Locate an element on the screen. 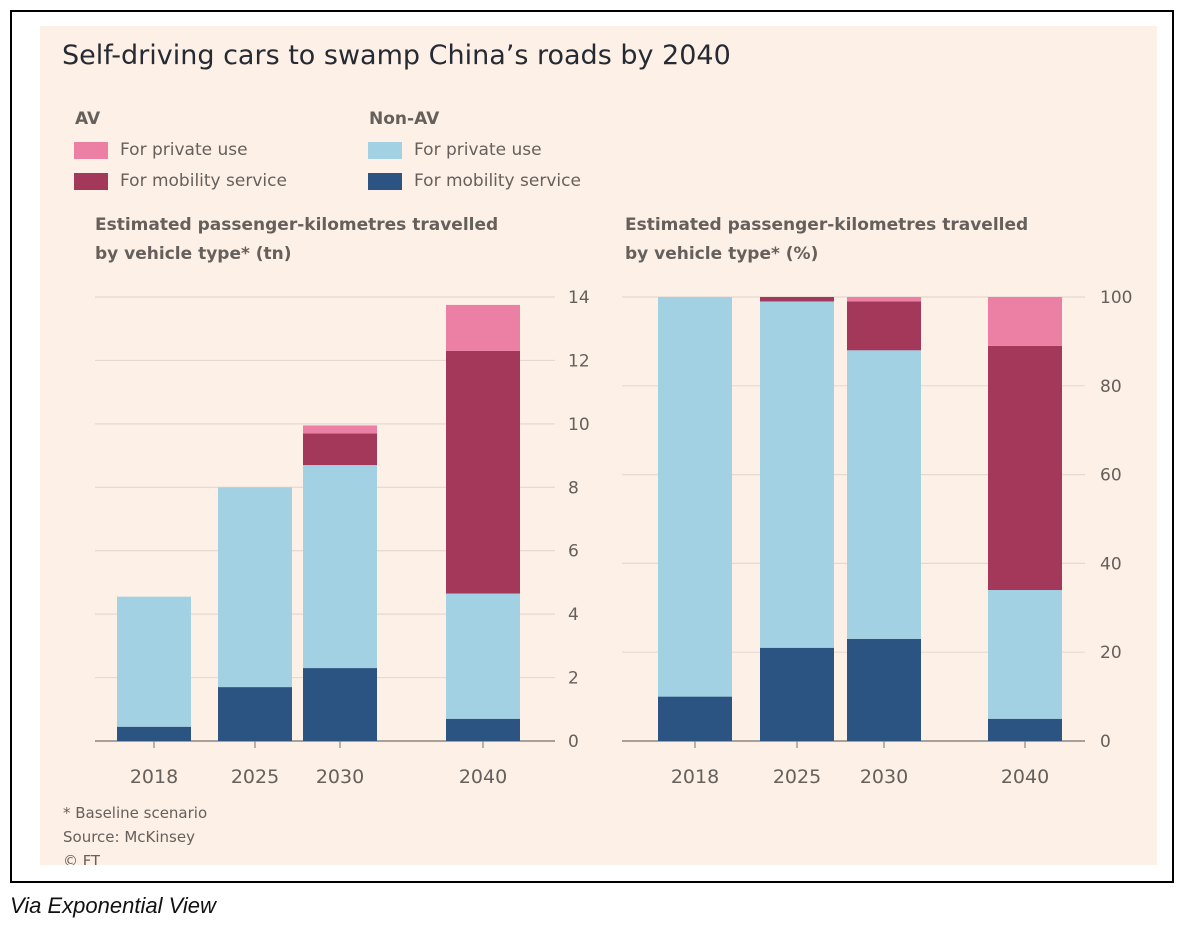  footnote: * Baseline scenario is located at coordinates (135, 813).